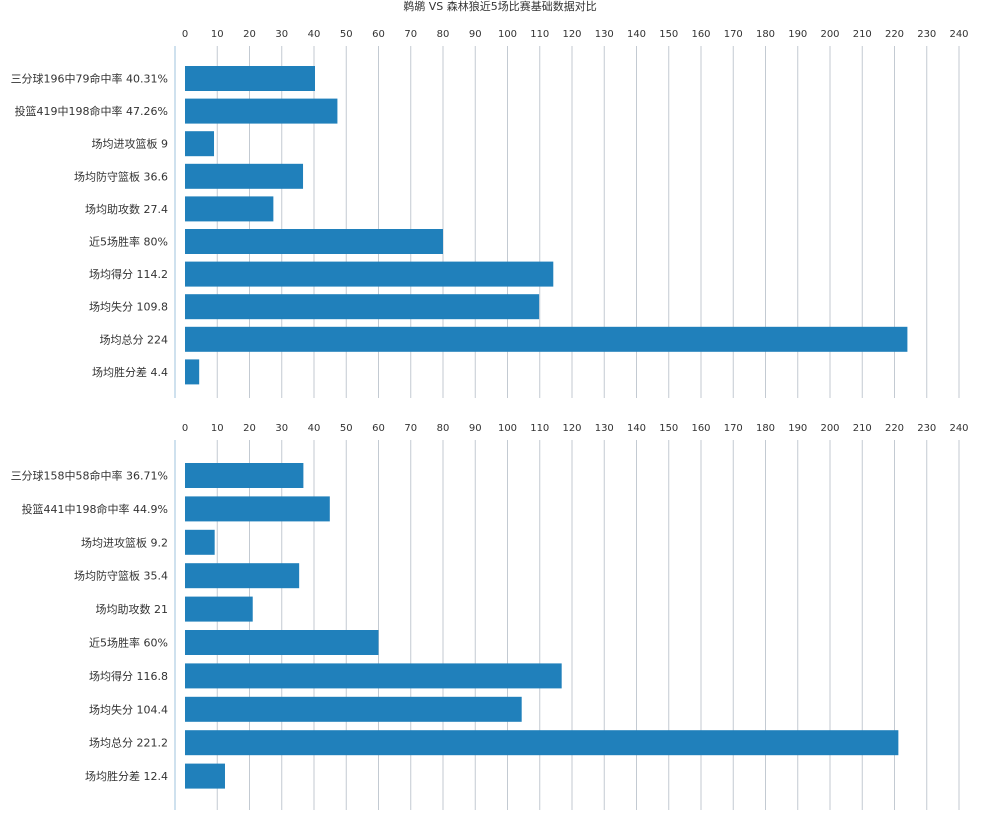 This screenshot has width=1000, height=820. What do you see at coordinates (134, 339) in the screenshot?
I see `category-label: 场均总分 224` at bounding box center [134, 339].